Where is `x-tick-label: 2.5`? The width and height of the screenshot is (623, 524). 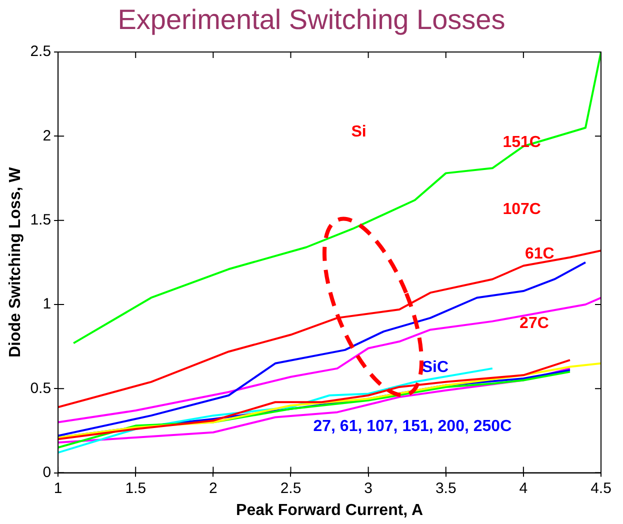 x-tick-label: 2.5 is located at coordinates (291, 488).